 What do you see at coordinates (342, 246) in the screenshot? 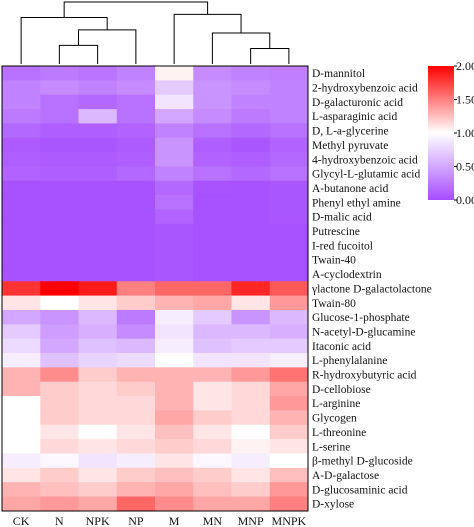
I see `row-label: I-red fucoitol` at bounding box center [342, 246].